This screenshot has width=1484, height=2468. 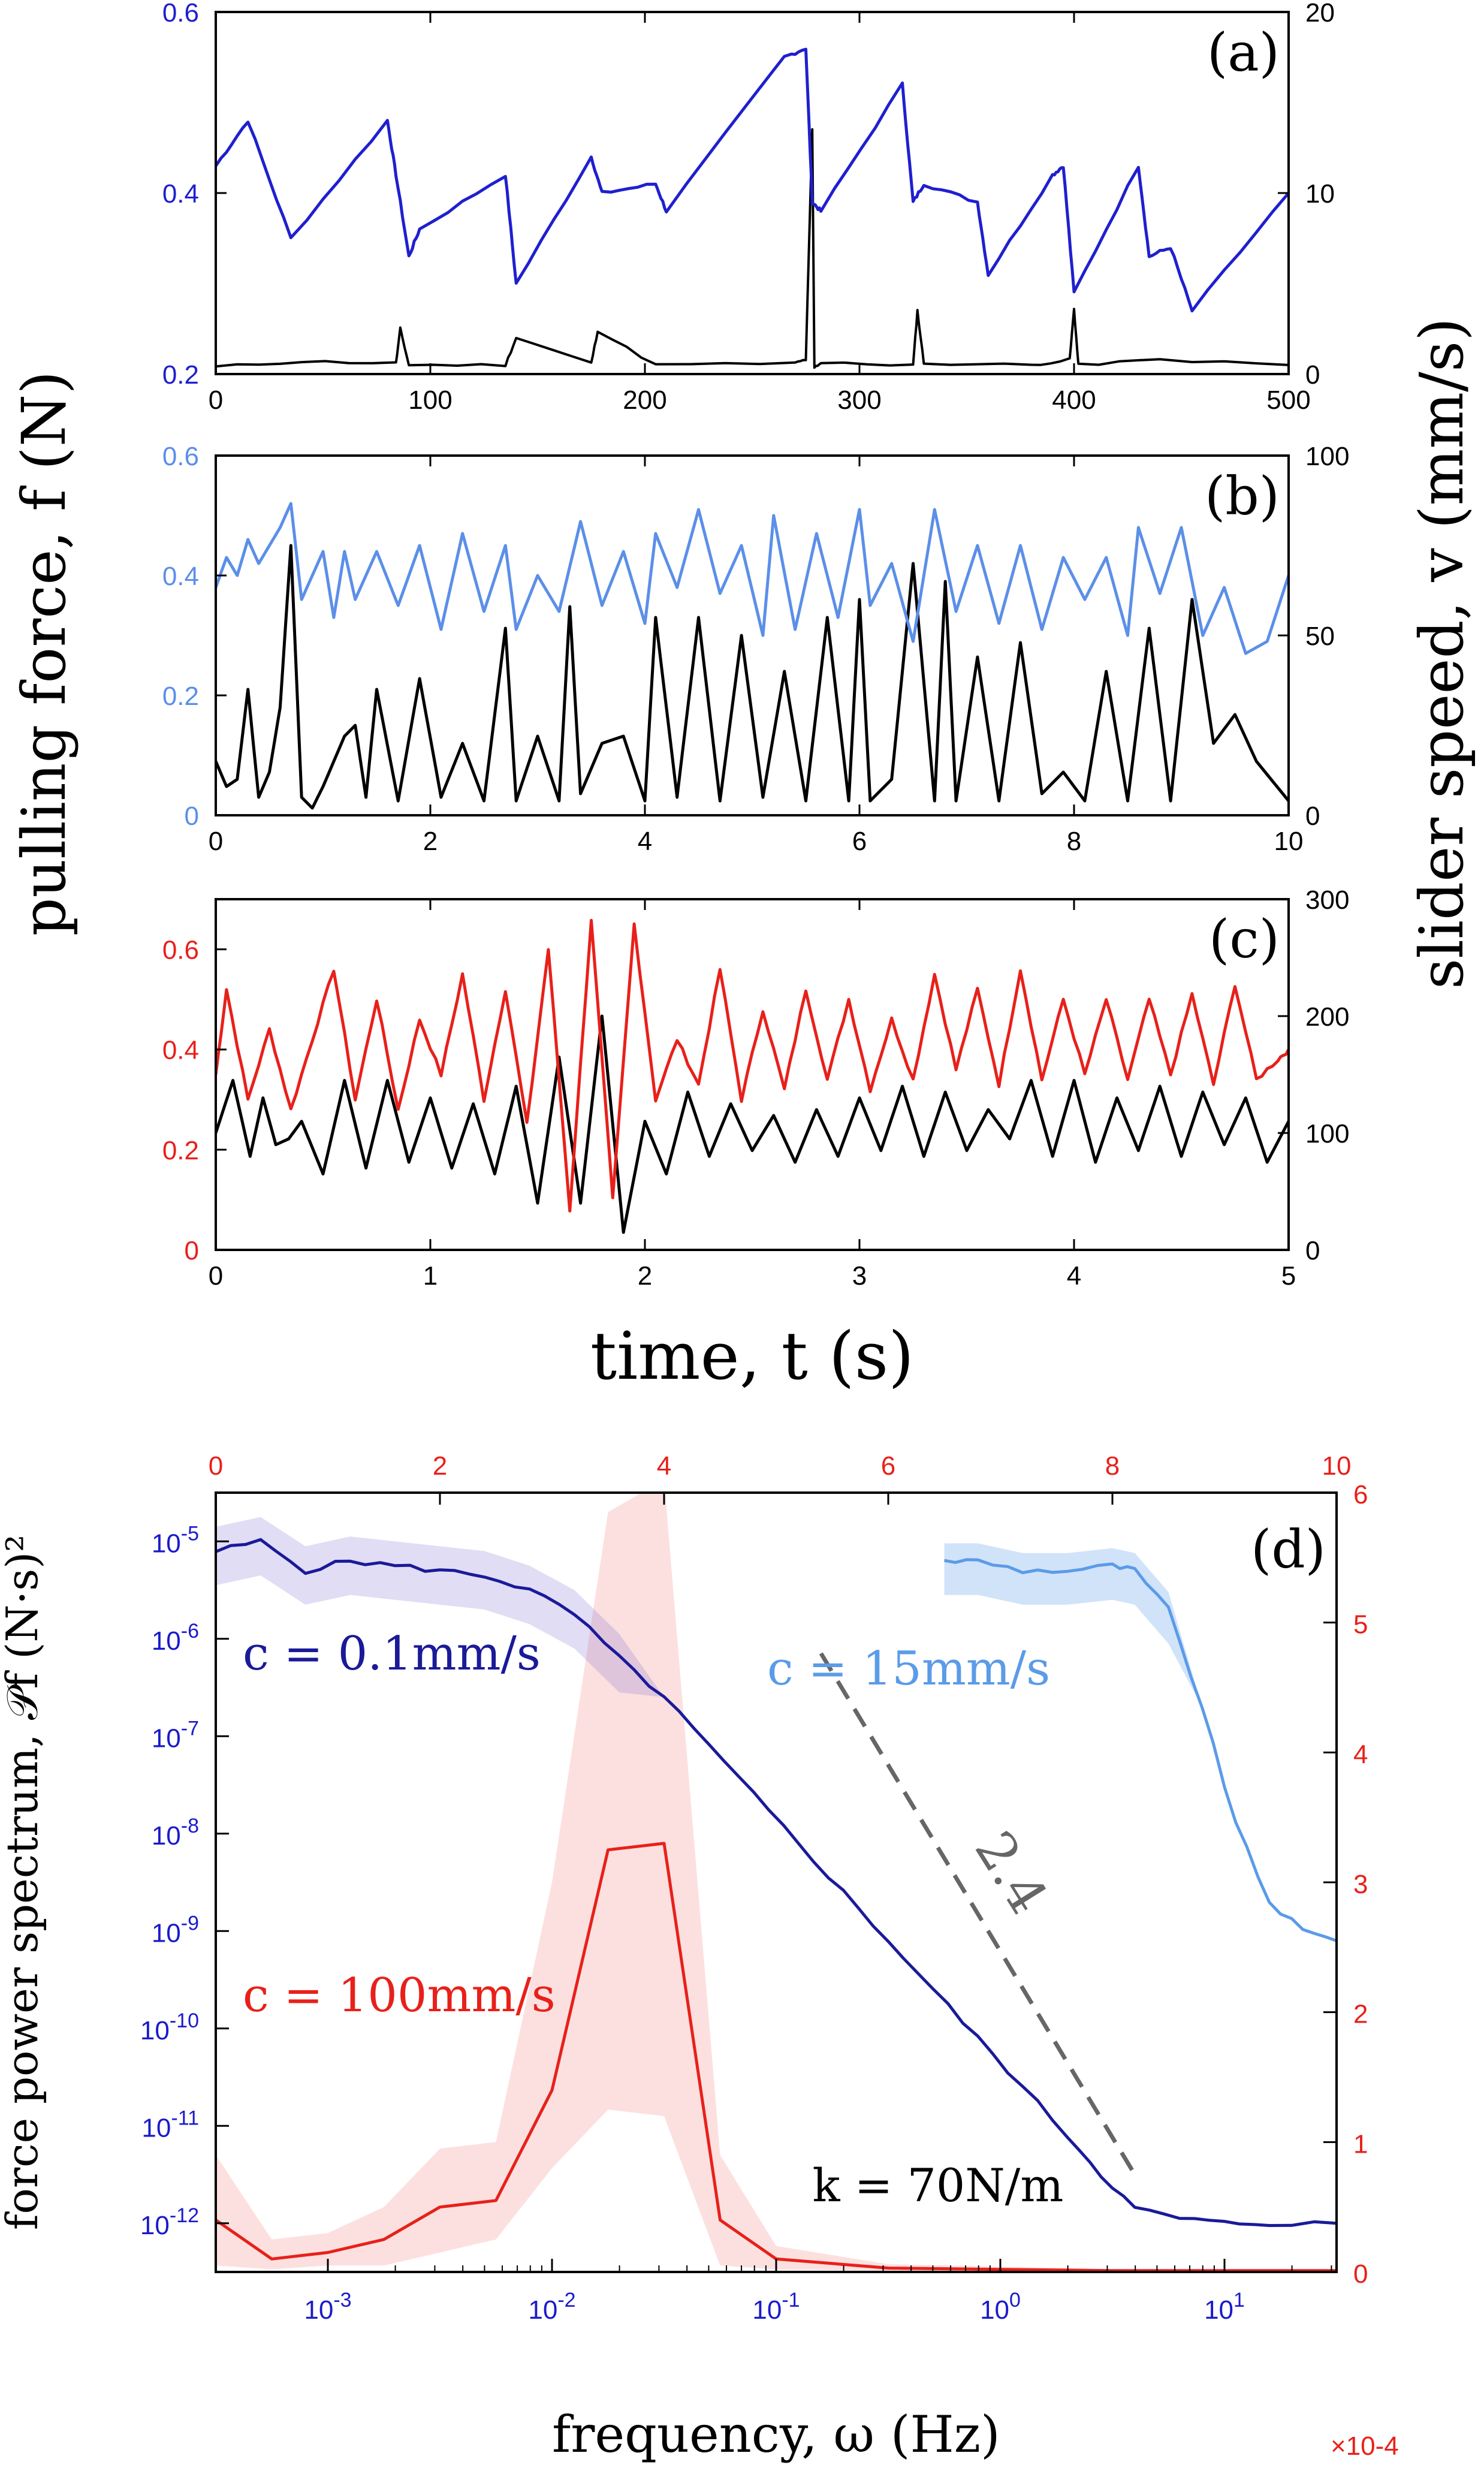 What do you see at coordinates (888, 1466) in the screenshot?
I see `panel-d-xtick-top-label: 6` at bounding box center [888, 1466].